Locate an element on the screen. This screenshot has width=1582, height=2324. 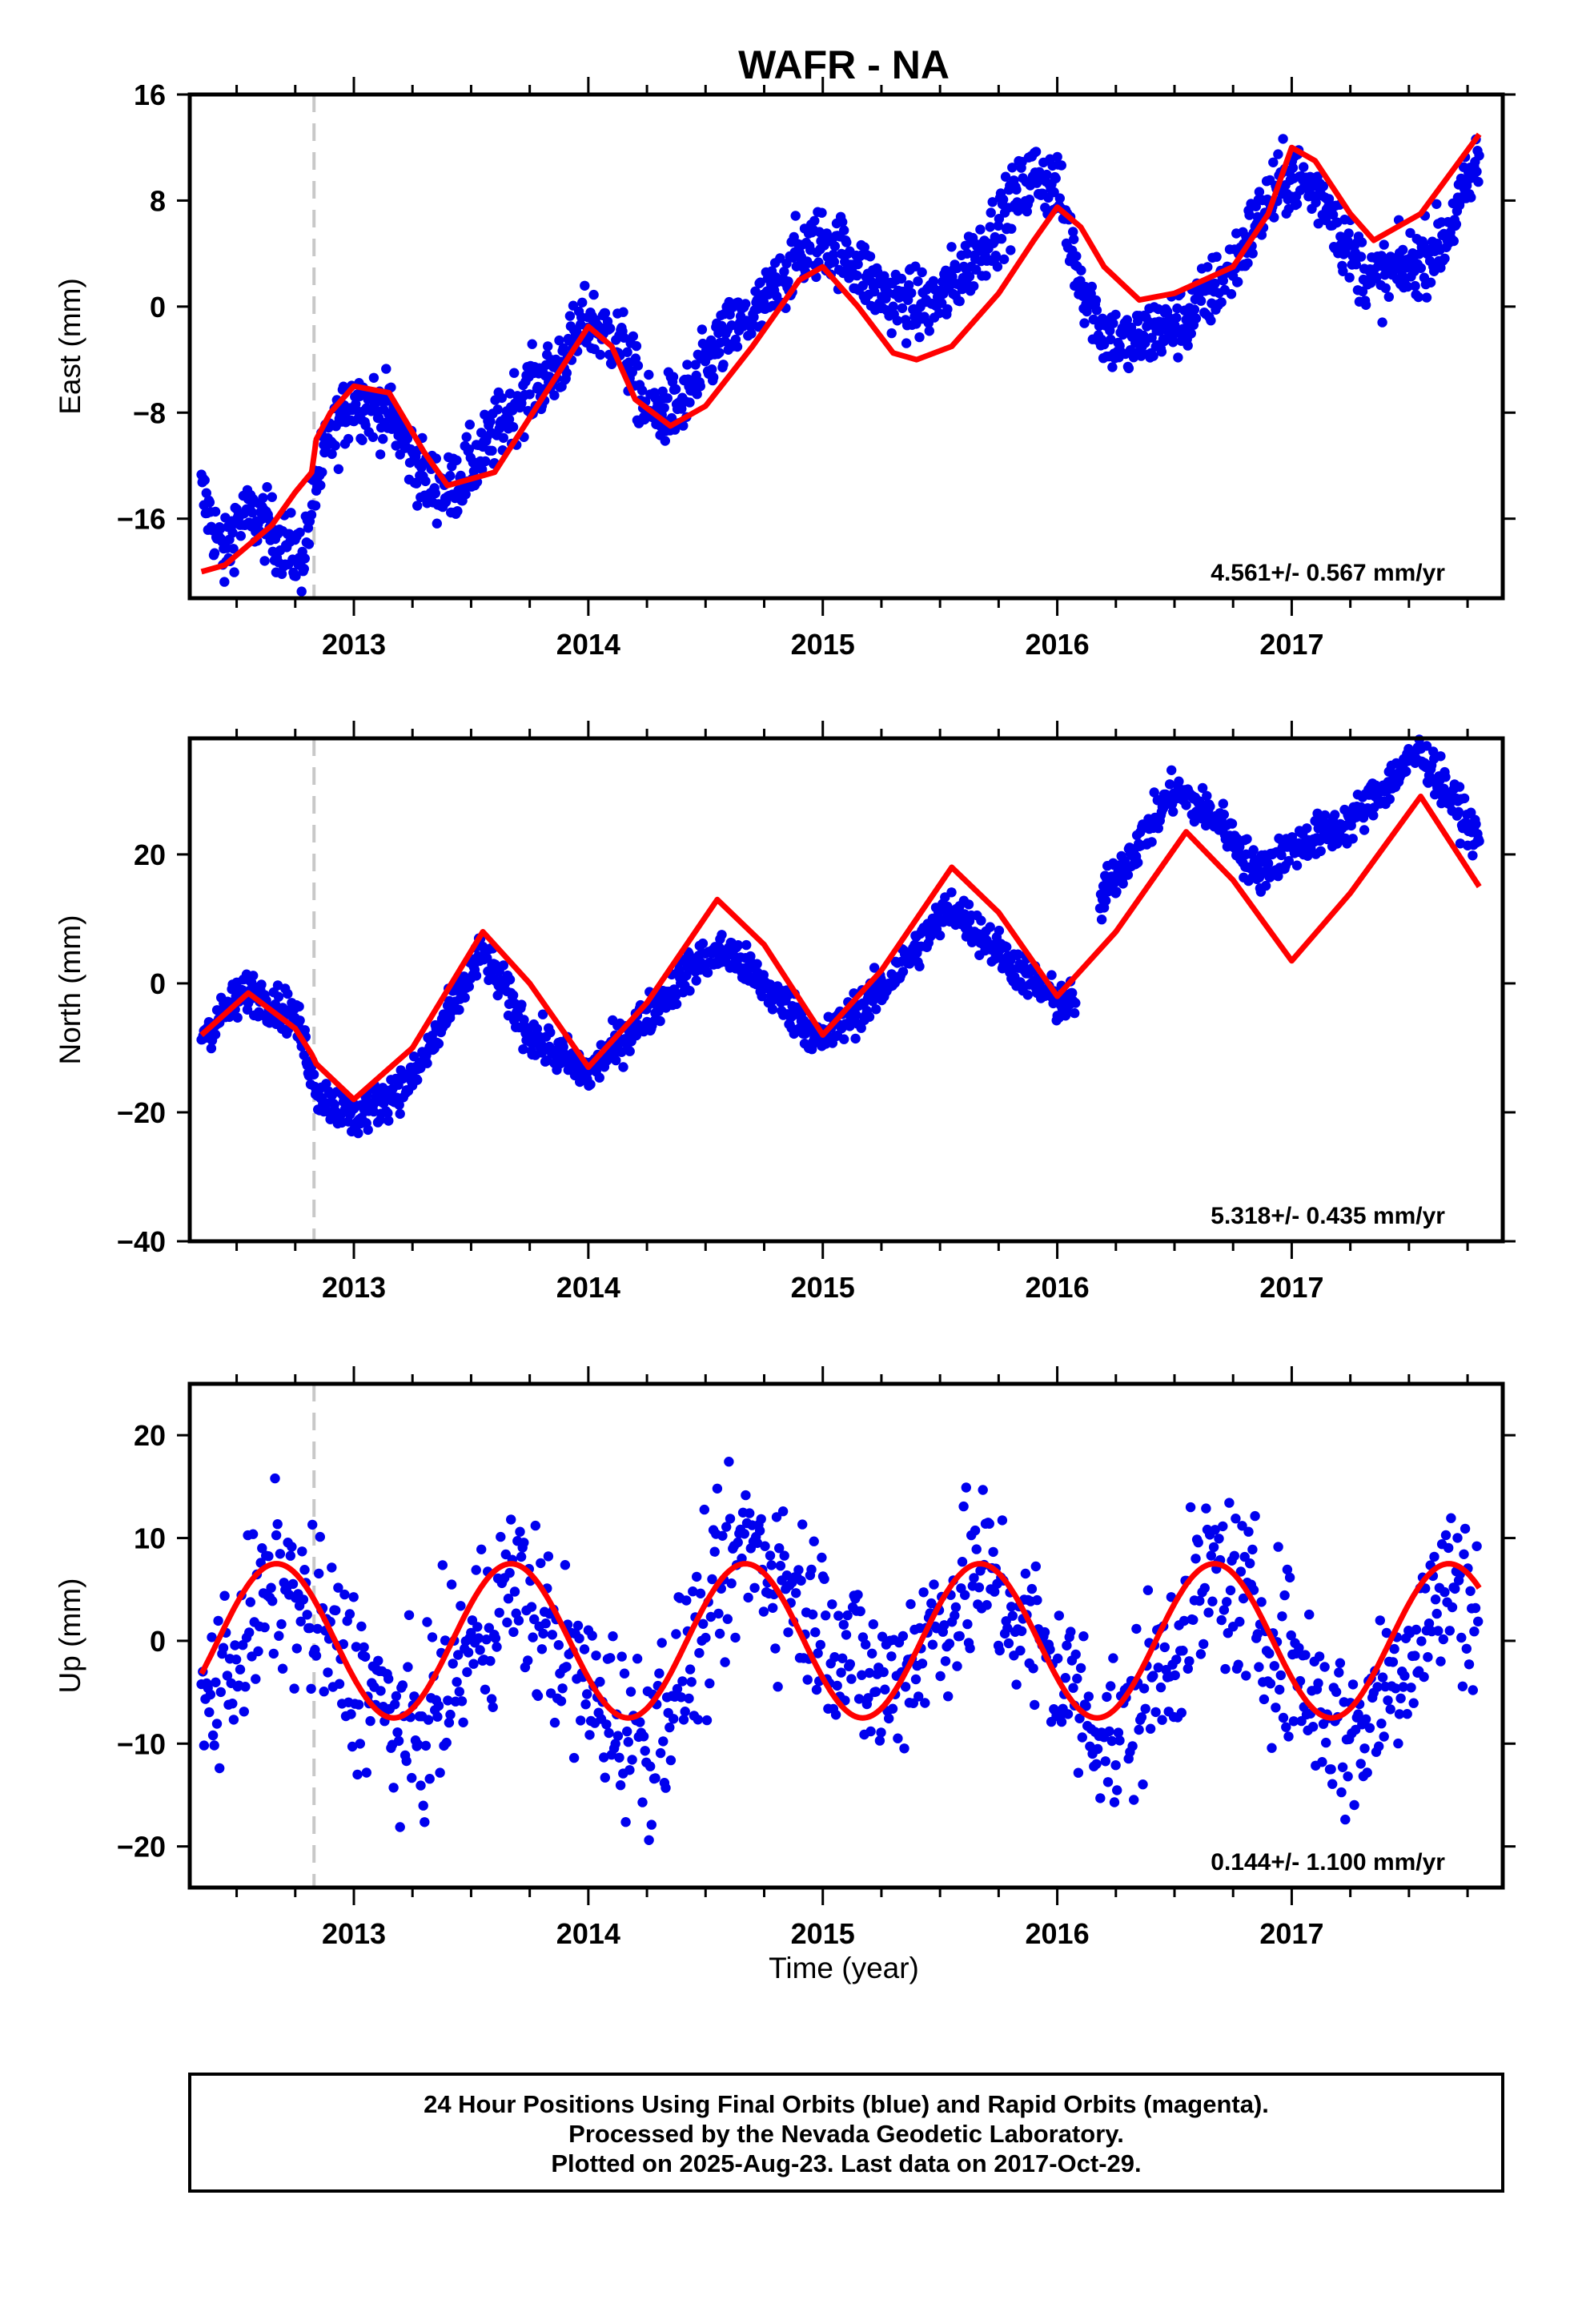
data-points is located at coordinates (840, 1651).